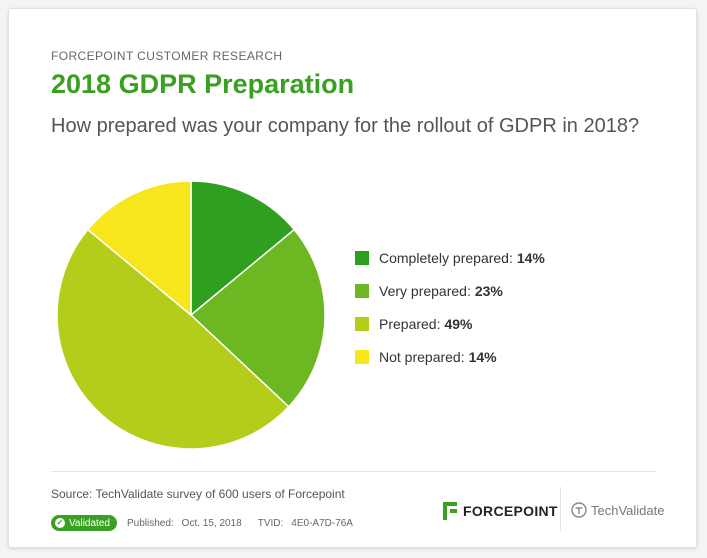  I want to click on legend-item-very-prepared: Very prepared: 23%, so click(450, 291).